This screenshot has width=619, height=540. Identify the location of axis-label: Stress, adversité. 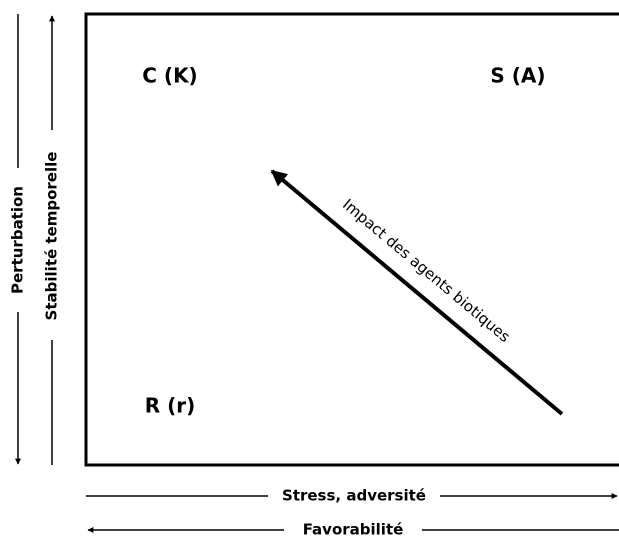
(354, 496).